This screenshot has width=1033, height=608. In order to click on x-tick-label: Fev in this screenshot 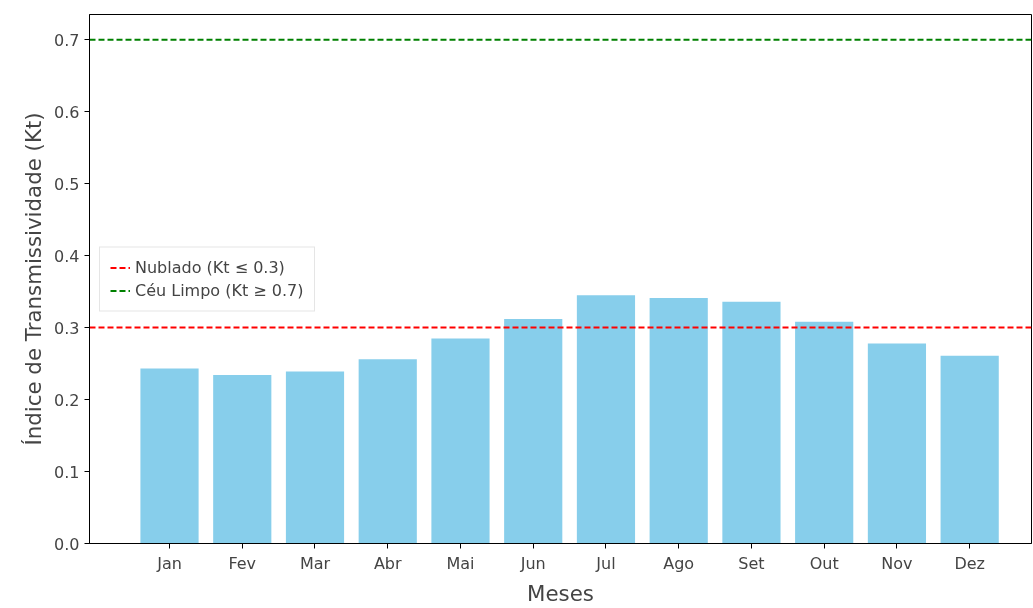, I will do `click(242, 563)`.